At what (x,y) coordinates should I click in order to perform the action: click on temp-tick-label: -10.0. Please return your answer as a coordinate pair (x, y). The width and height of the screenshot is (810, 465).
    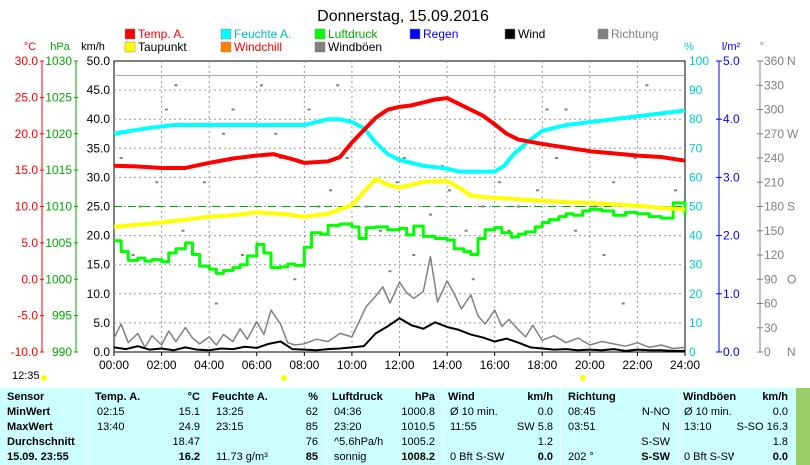
    Looking at the image, I should click on (25, 352).